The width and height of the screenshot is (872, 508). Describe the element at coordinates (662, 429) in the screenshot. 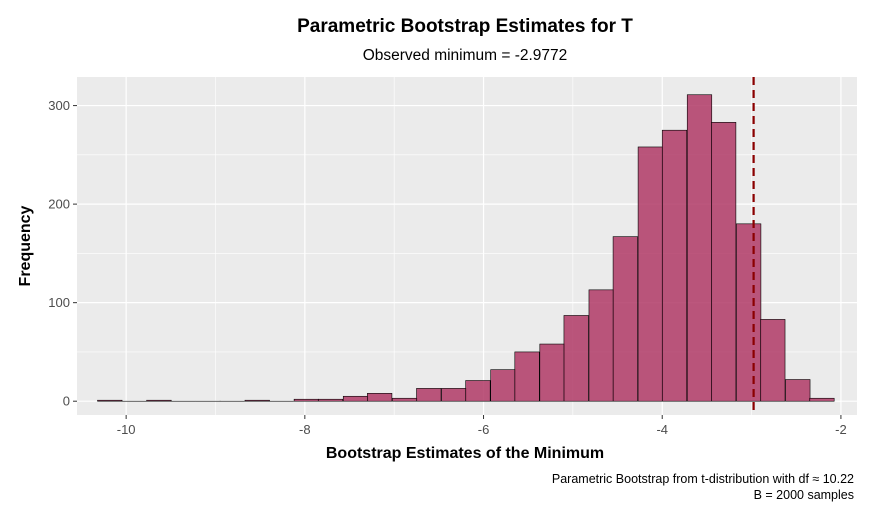

I see `x-tick-label: -4` at that location.